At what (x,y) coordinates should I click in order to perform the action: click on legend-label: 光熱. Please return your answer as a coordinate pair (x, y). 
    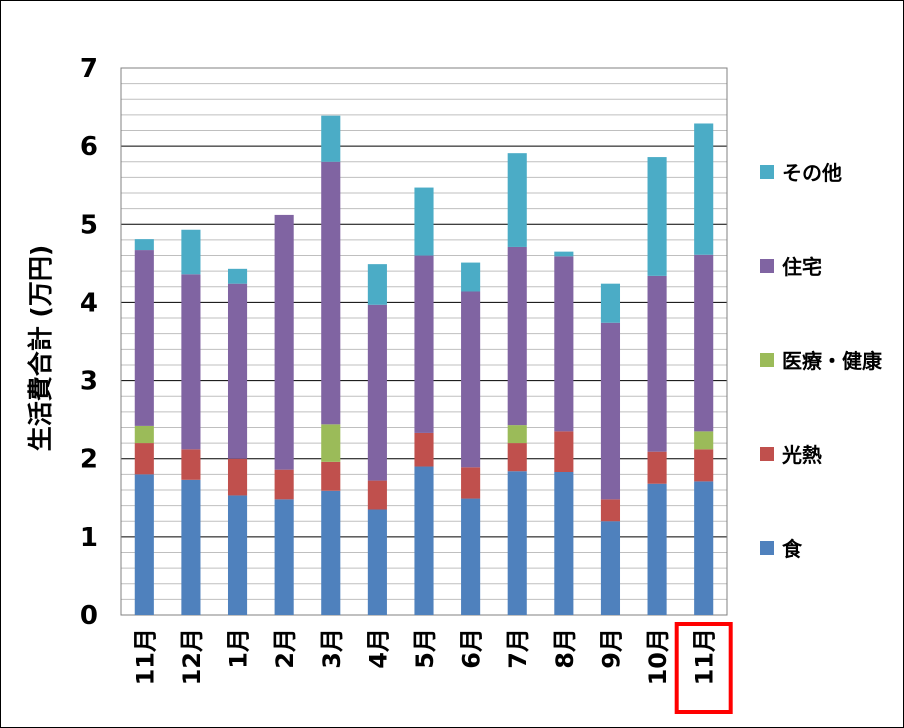
    Looking at the image, I should click on (801, 455).